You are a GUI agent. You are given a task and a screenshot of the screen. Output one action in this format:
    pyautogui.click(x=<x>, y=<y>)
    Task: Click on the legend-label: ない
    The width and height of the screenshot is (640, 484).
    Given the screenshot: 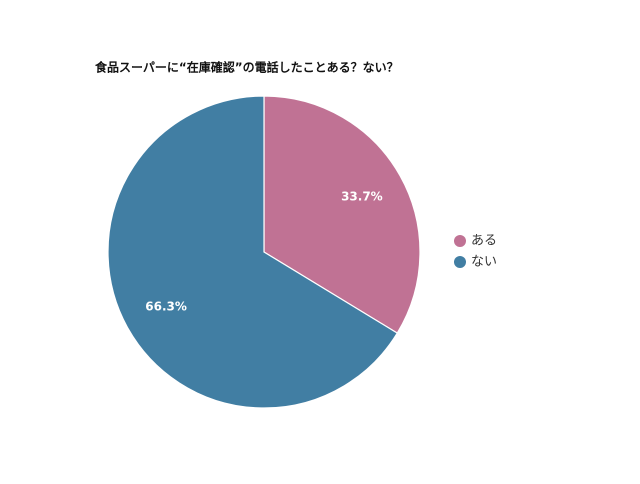 What is the action you would take?
    pyautogui.click(x=484, y=262)
    